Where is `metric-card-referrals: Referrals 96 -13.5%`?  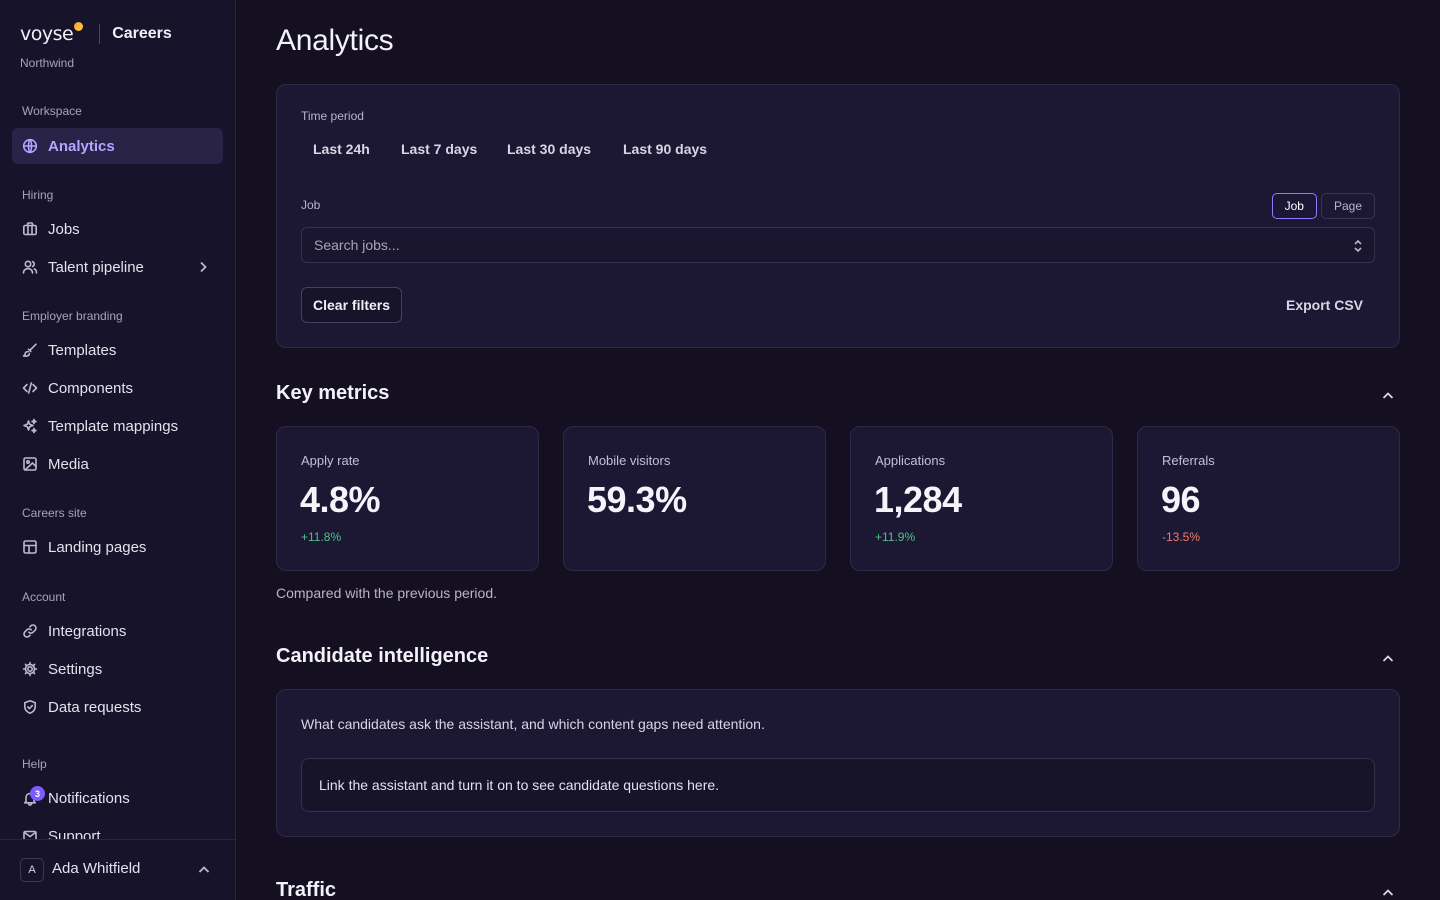 metric-card-referrals: Referrals 96 -13.5% is located at coordinates (1268, 498).